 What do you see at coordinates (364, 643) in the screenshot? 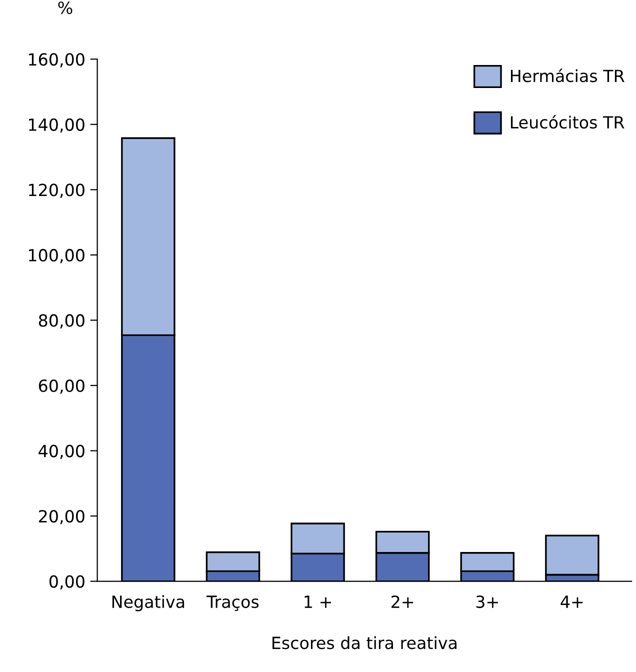
I see `x-axis-title: Escores da tira reativa` at bounding box center [364, 643].